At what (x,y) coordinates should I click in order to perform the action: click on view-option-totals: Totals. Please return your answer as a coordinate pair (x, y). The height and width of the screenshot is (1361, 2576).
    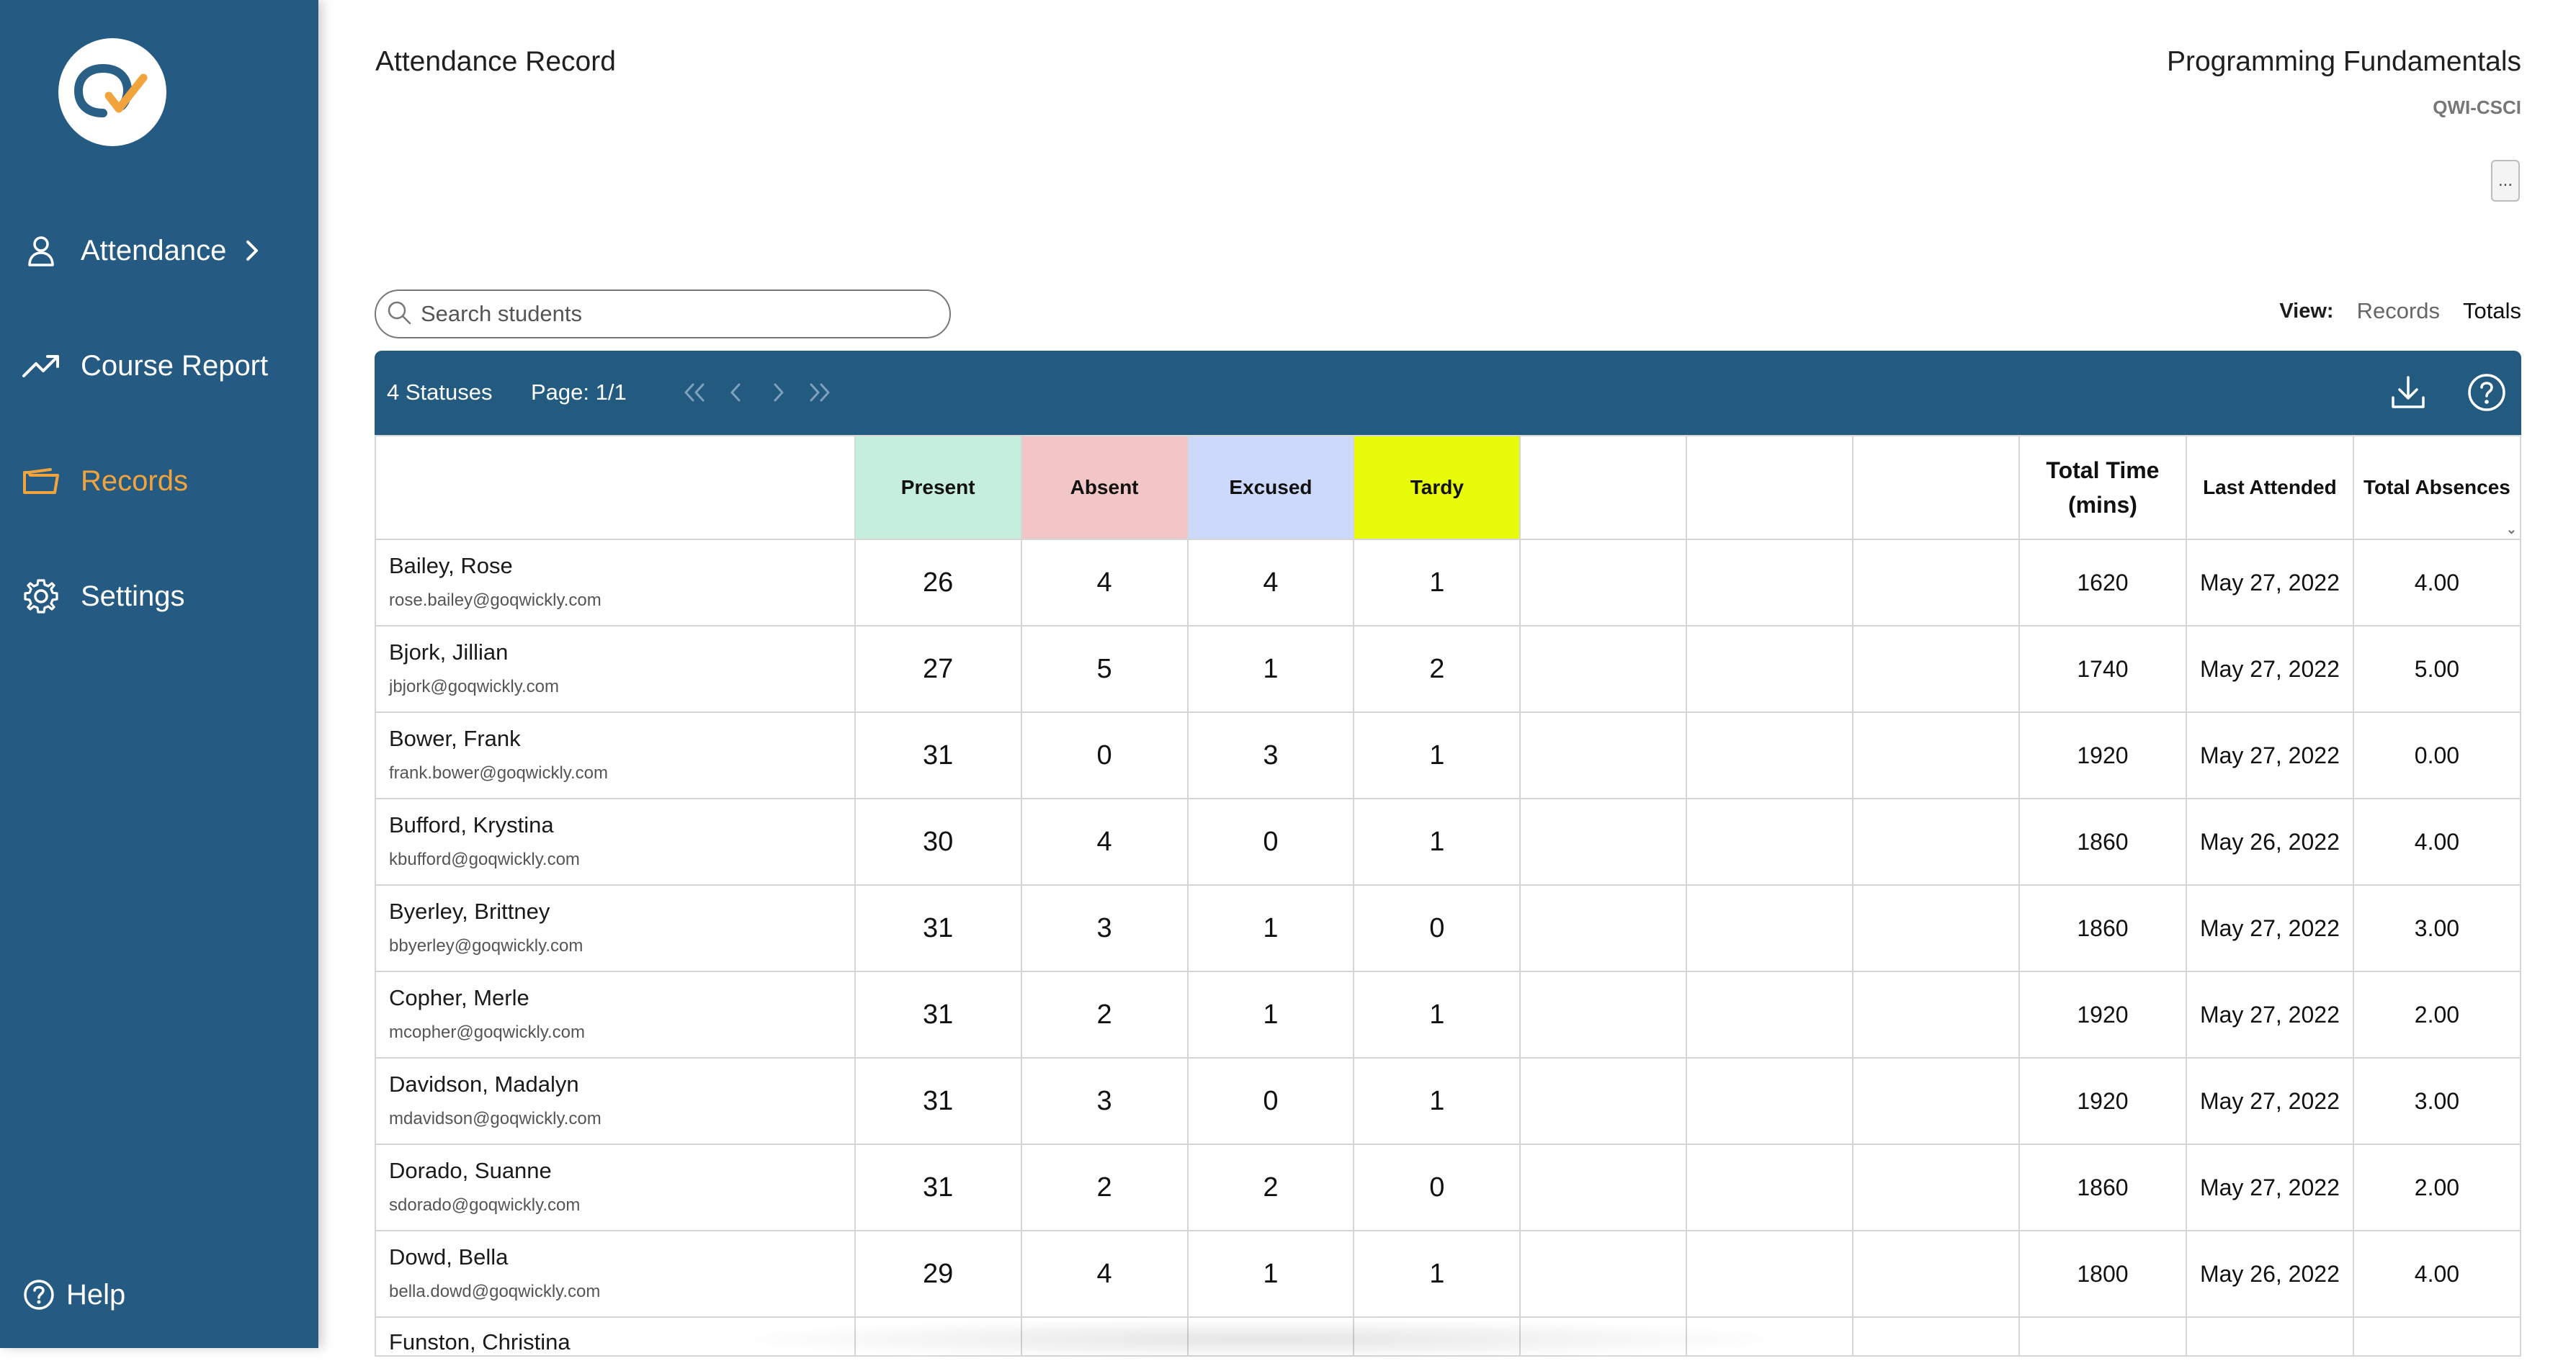
    Looking at the image, I should click on (2492, 311).